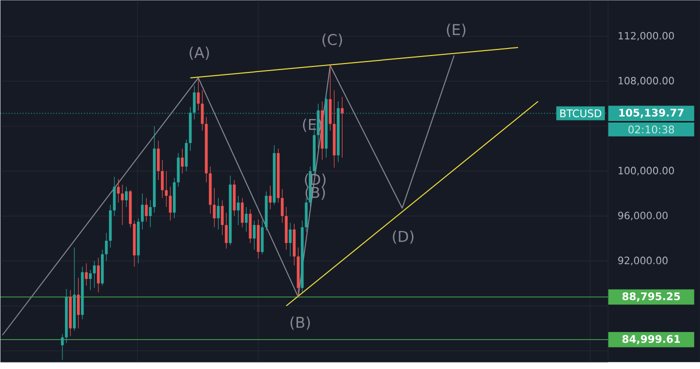 The height and width of the screenshot is (369, 700). What do you see at coordinates (456, 30) in the screenshot?
I see `annotation: (E)` at bounding box center [456, 30].